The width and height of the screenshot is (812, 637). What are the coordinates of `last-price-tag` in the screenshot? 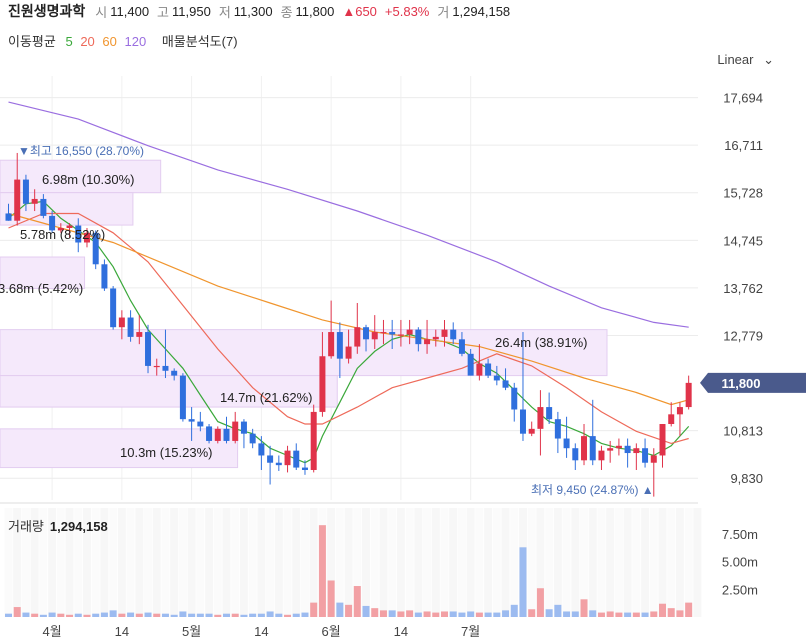 It's located at (753, 382).